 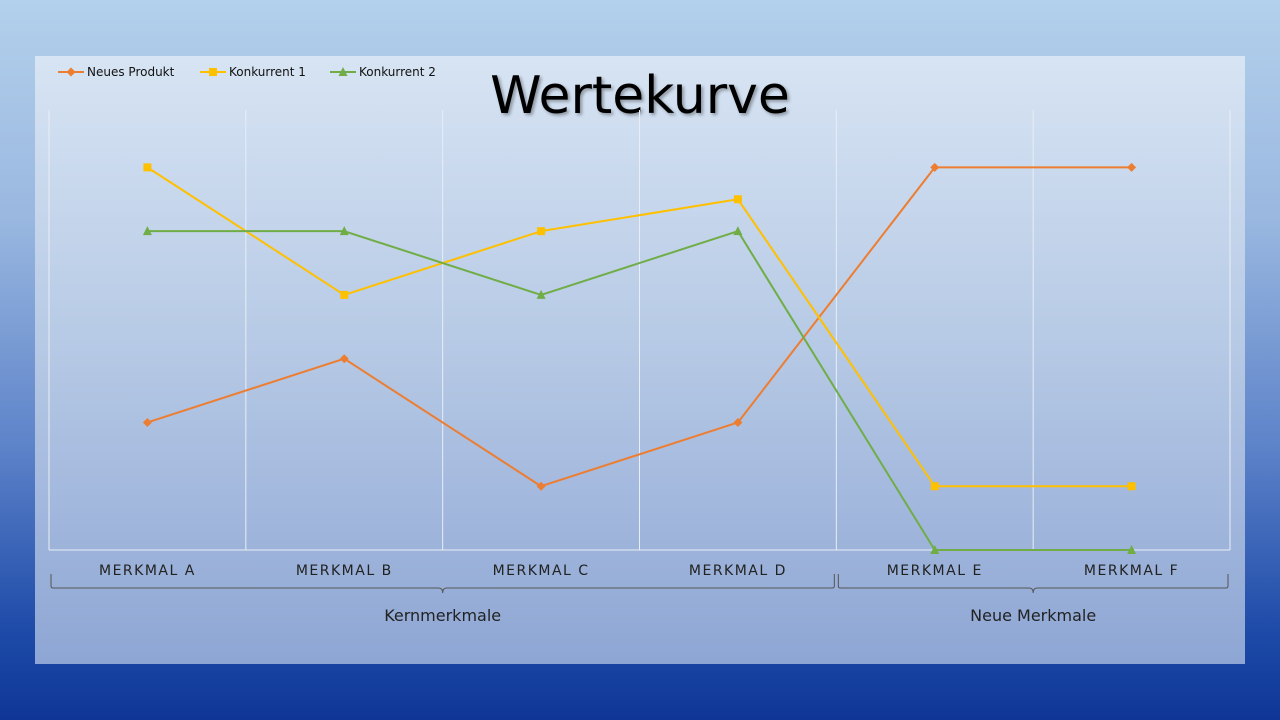 I want to click on legend-item: Konkurrent 2, so click(x=383, y=72).